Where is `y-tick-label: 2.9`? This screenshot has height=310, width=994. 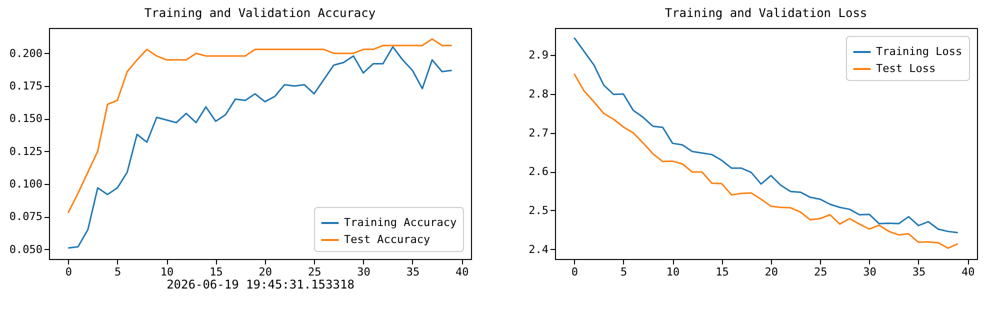
y-tick-label: 2.9 is located at coordinates (538, 55).